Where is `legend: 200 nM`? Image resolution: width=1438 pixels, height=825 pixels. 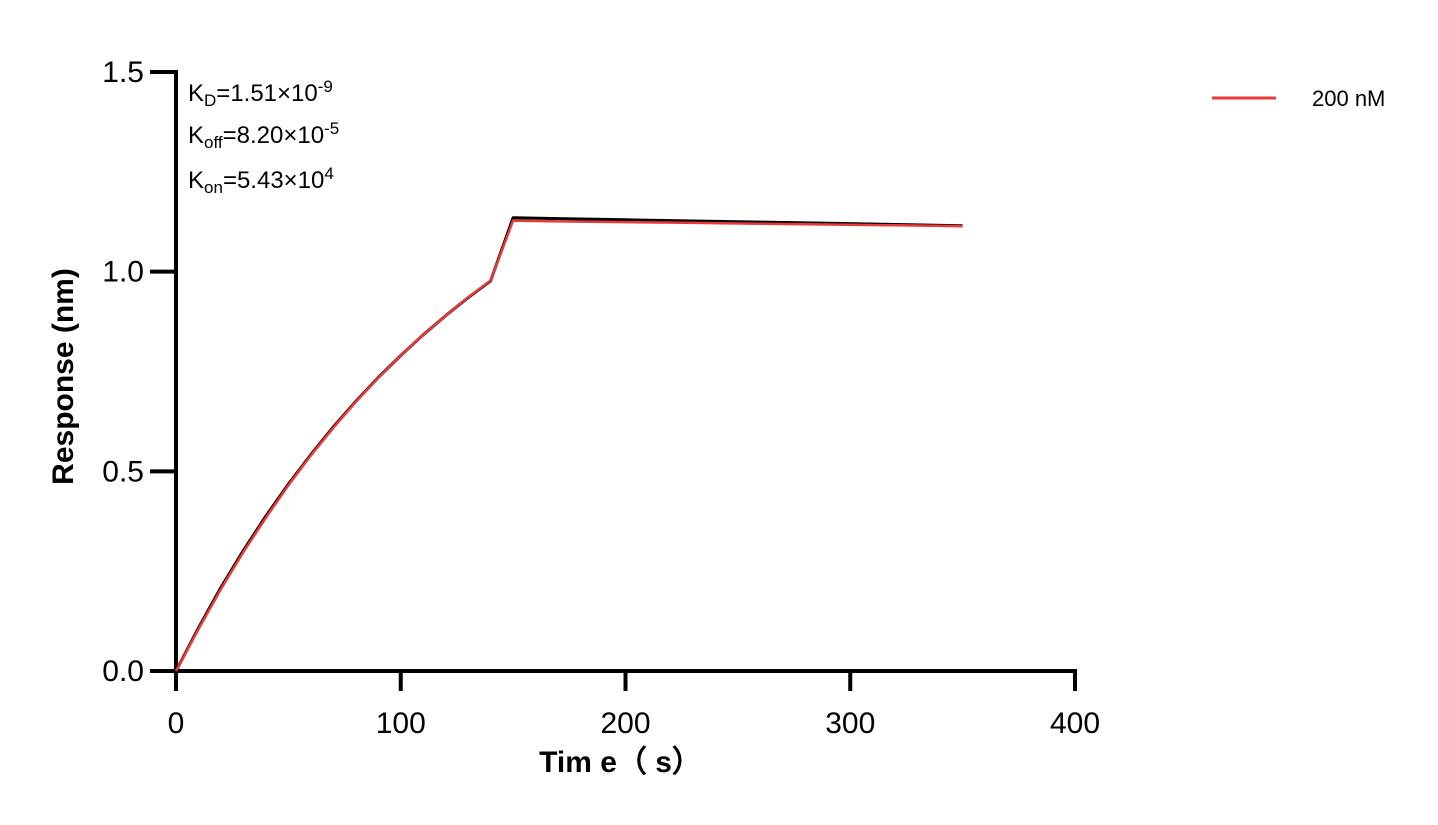
legend: 200 nM is located at coordinates (1298, 98).